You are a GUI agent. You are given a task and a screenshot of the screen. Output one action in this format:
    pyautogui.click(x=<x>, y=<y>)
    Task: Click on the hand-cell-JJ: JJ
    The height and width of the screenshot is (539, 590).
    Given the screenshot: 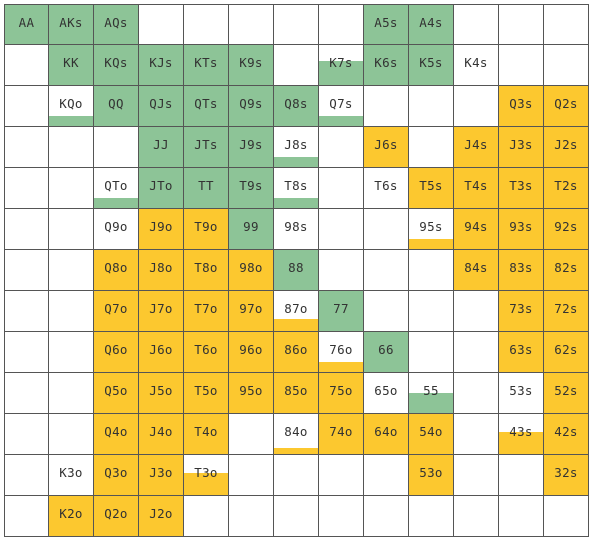 What is the action you would take?
    pyautogui.click(x=161, y=147)
    